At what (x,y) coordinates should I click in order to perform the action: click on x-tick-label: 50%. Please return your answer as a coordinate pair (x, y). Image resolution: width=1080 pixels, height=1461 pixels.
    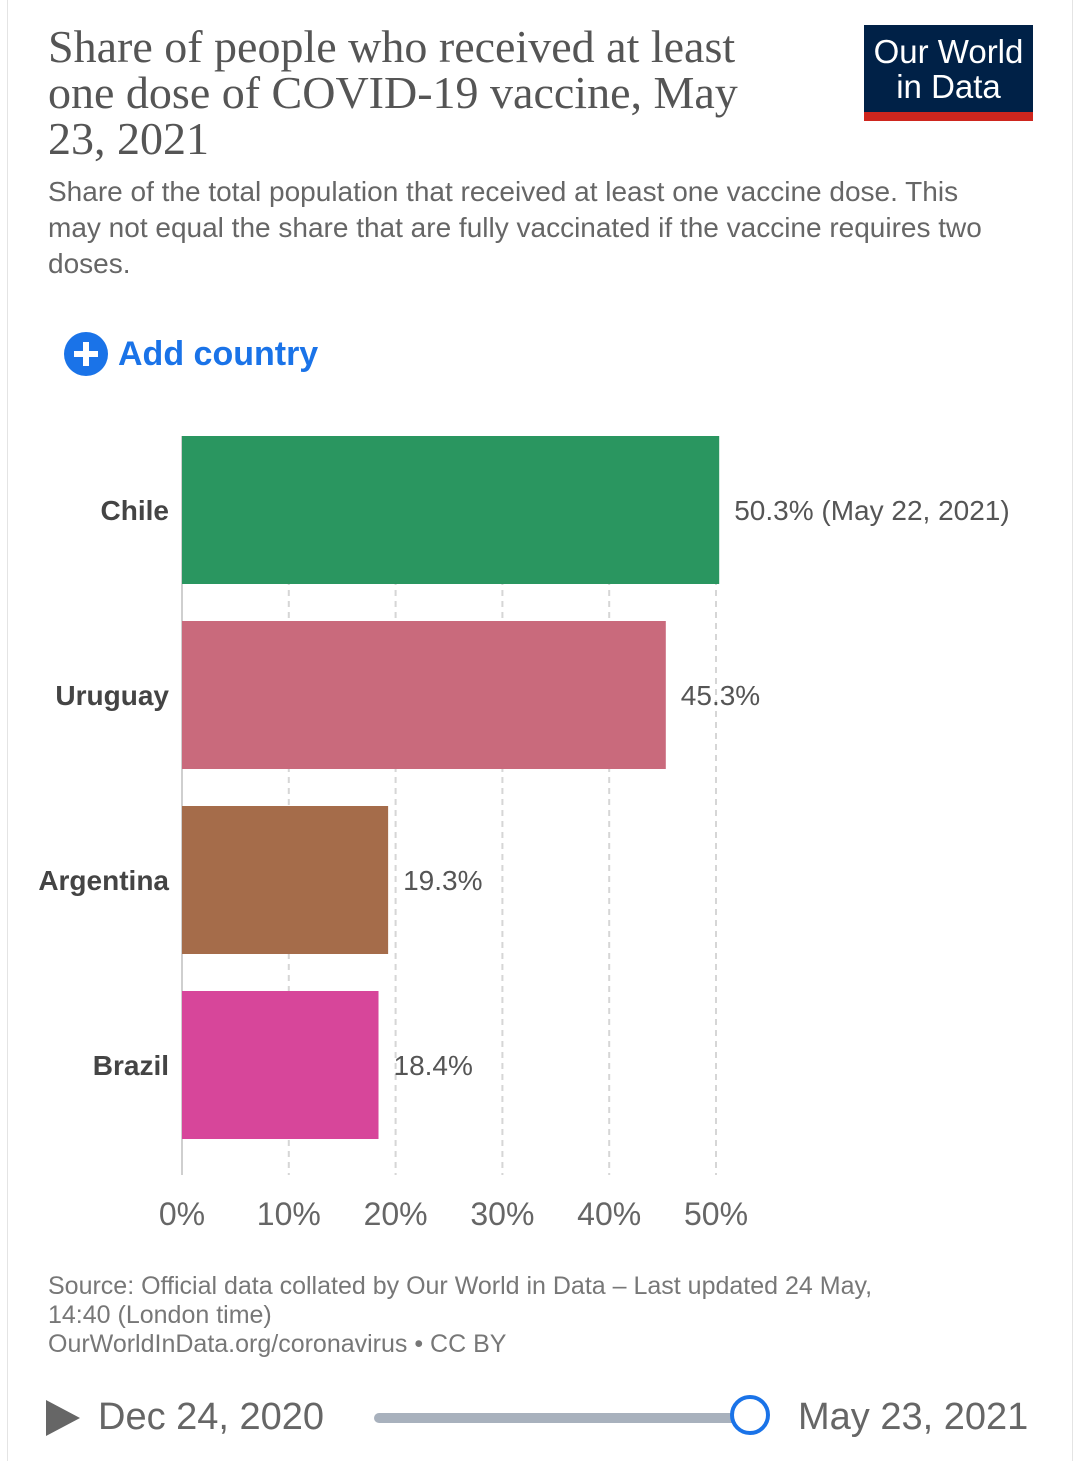
    Looking at the image, I should click on (716, 1214).